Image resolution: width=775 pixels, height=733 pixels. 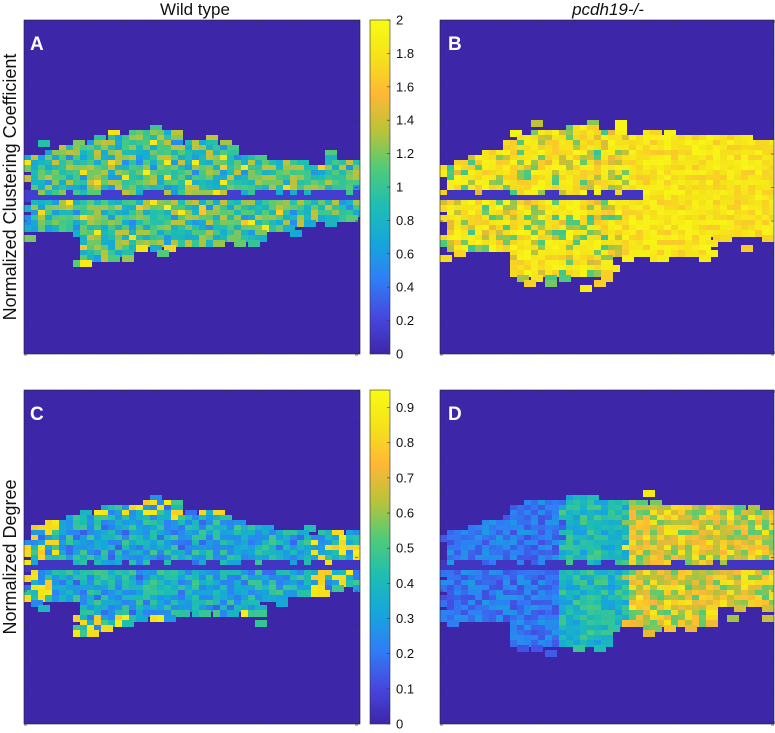 What do you see at coordinates (607, 206) in the screenshot?
I see `panel-b-heatmap` at bounding box center [607, 206].